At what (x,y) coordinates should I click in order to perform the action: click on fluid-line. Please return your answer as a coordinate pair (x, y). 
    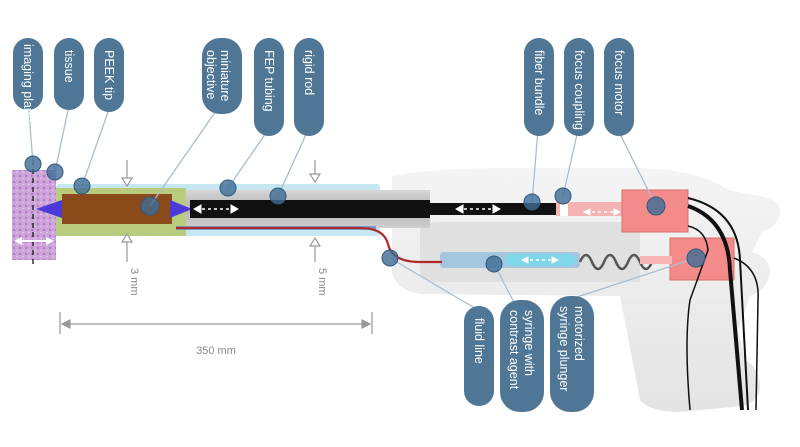
    Looking at the image, I should click on (309, 245).